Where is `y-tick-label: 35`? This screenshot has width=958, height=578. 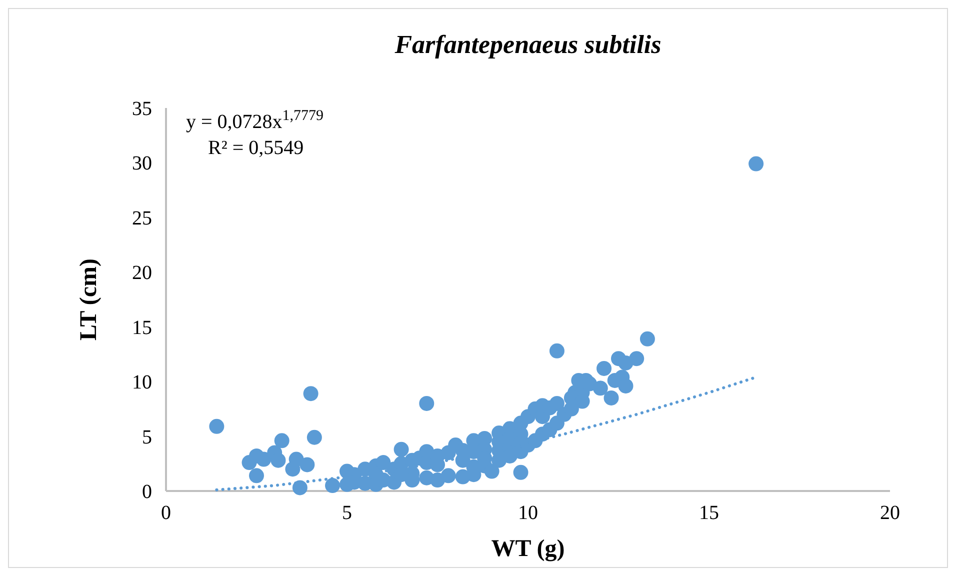 y-tick-label: 35 is located at coordinates (142, 109).